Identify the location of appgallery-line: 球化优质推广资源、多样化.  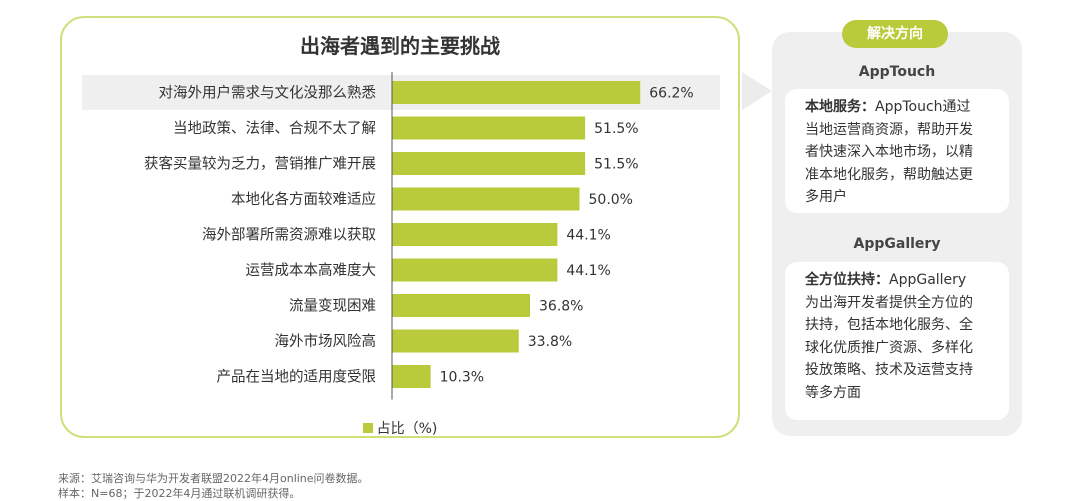
(889, 347).